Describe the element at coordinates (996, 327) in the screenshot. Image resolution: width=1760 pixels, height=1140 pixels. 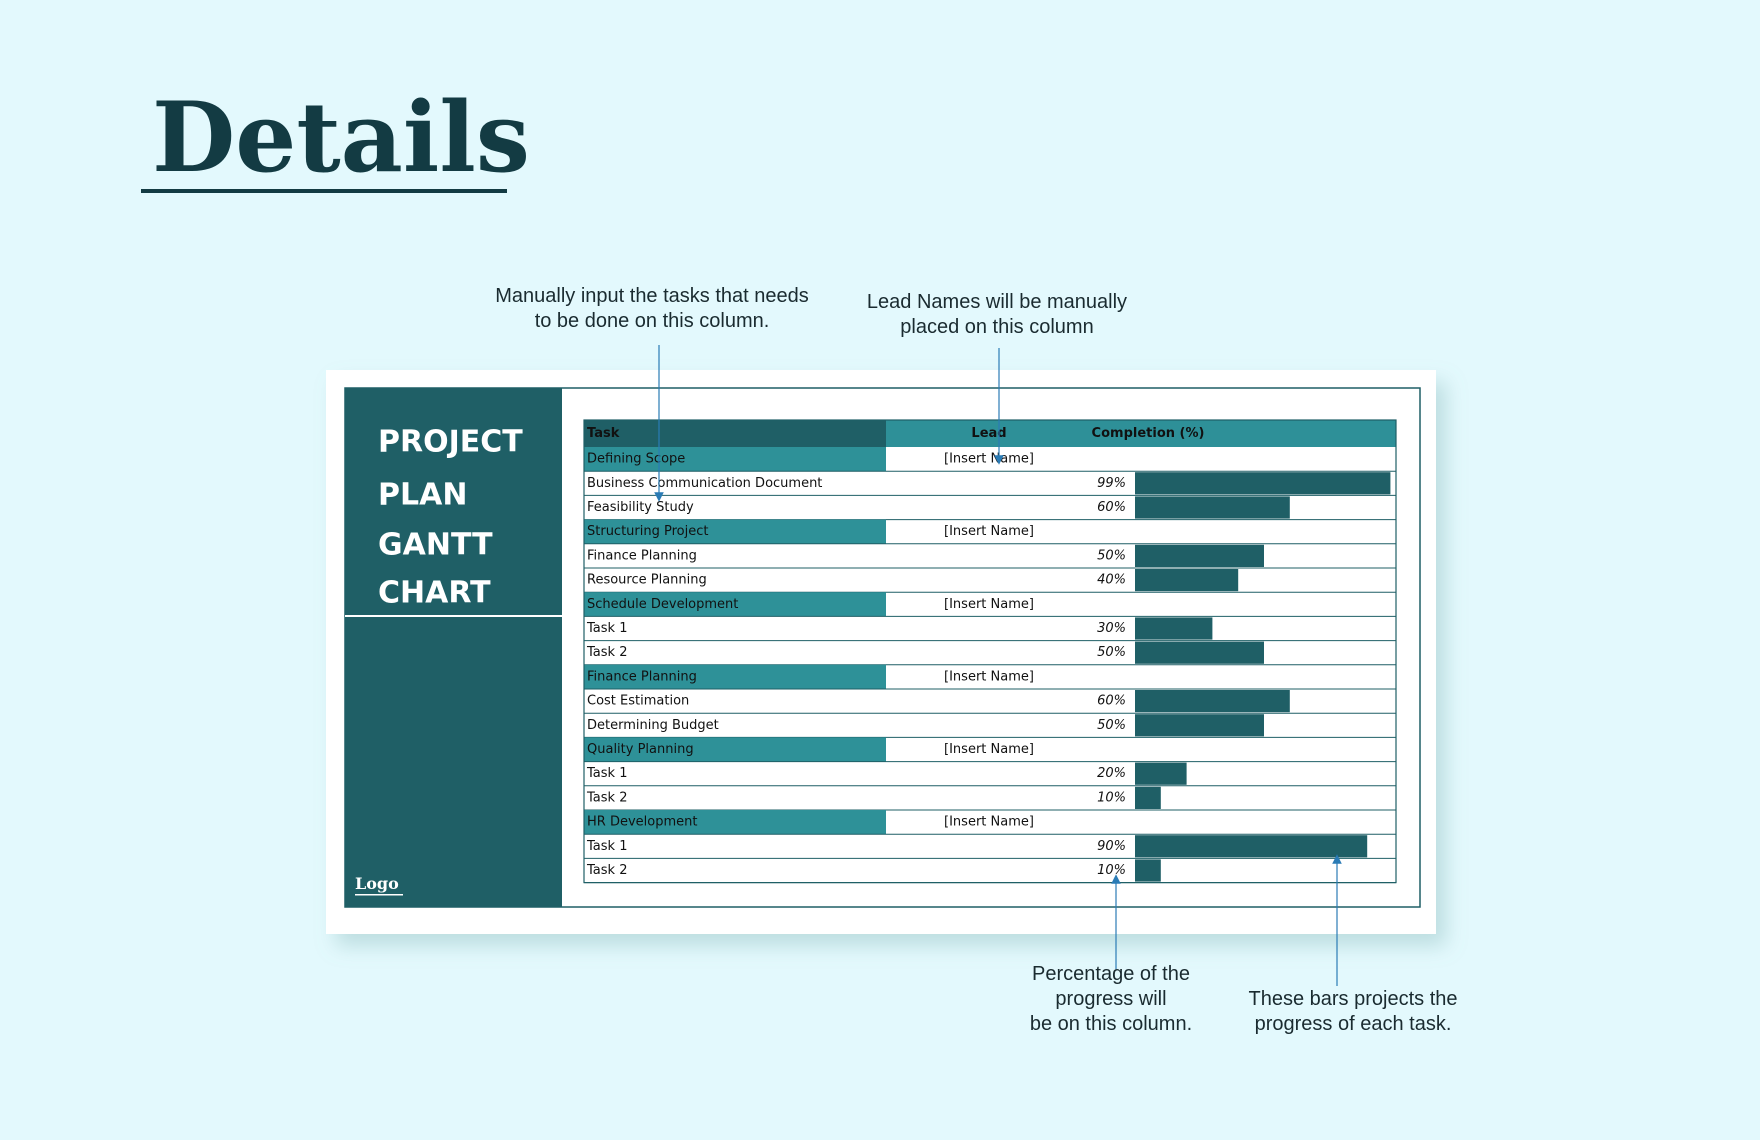
I see `annotation-text: placed on this column` at that location.